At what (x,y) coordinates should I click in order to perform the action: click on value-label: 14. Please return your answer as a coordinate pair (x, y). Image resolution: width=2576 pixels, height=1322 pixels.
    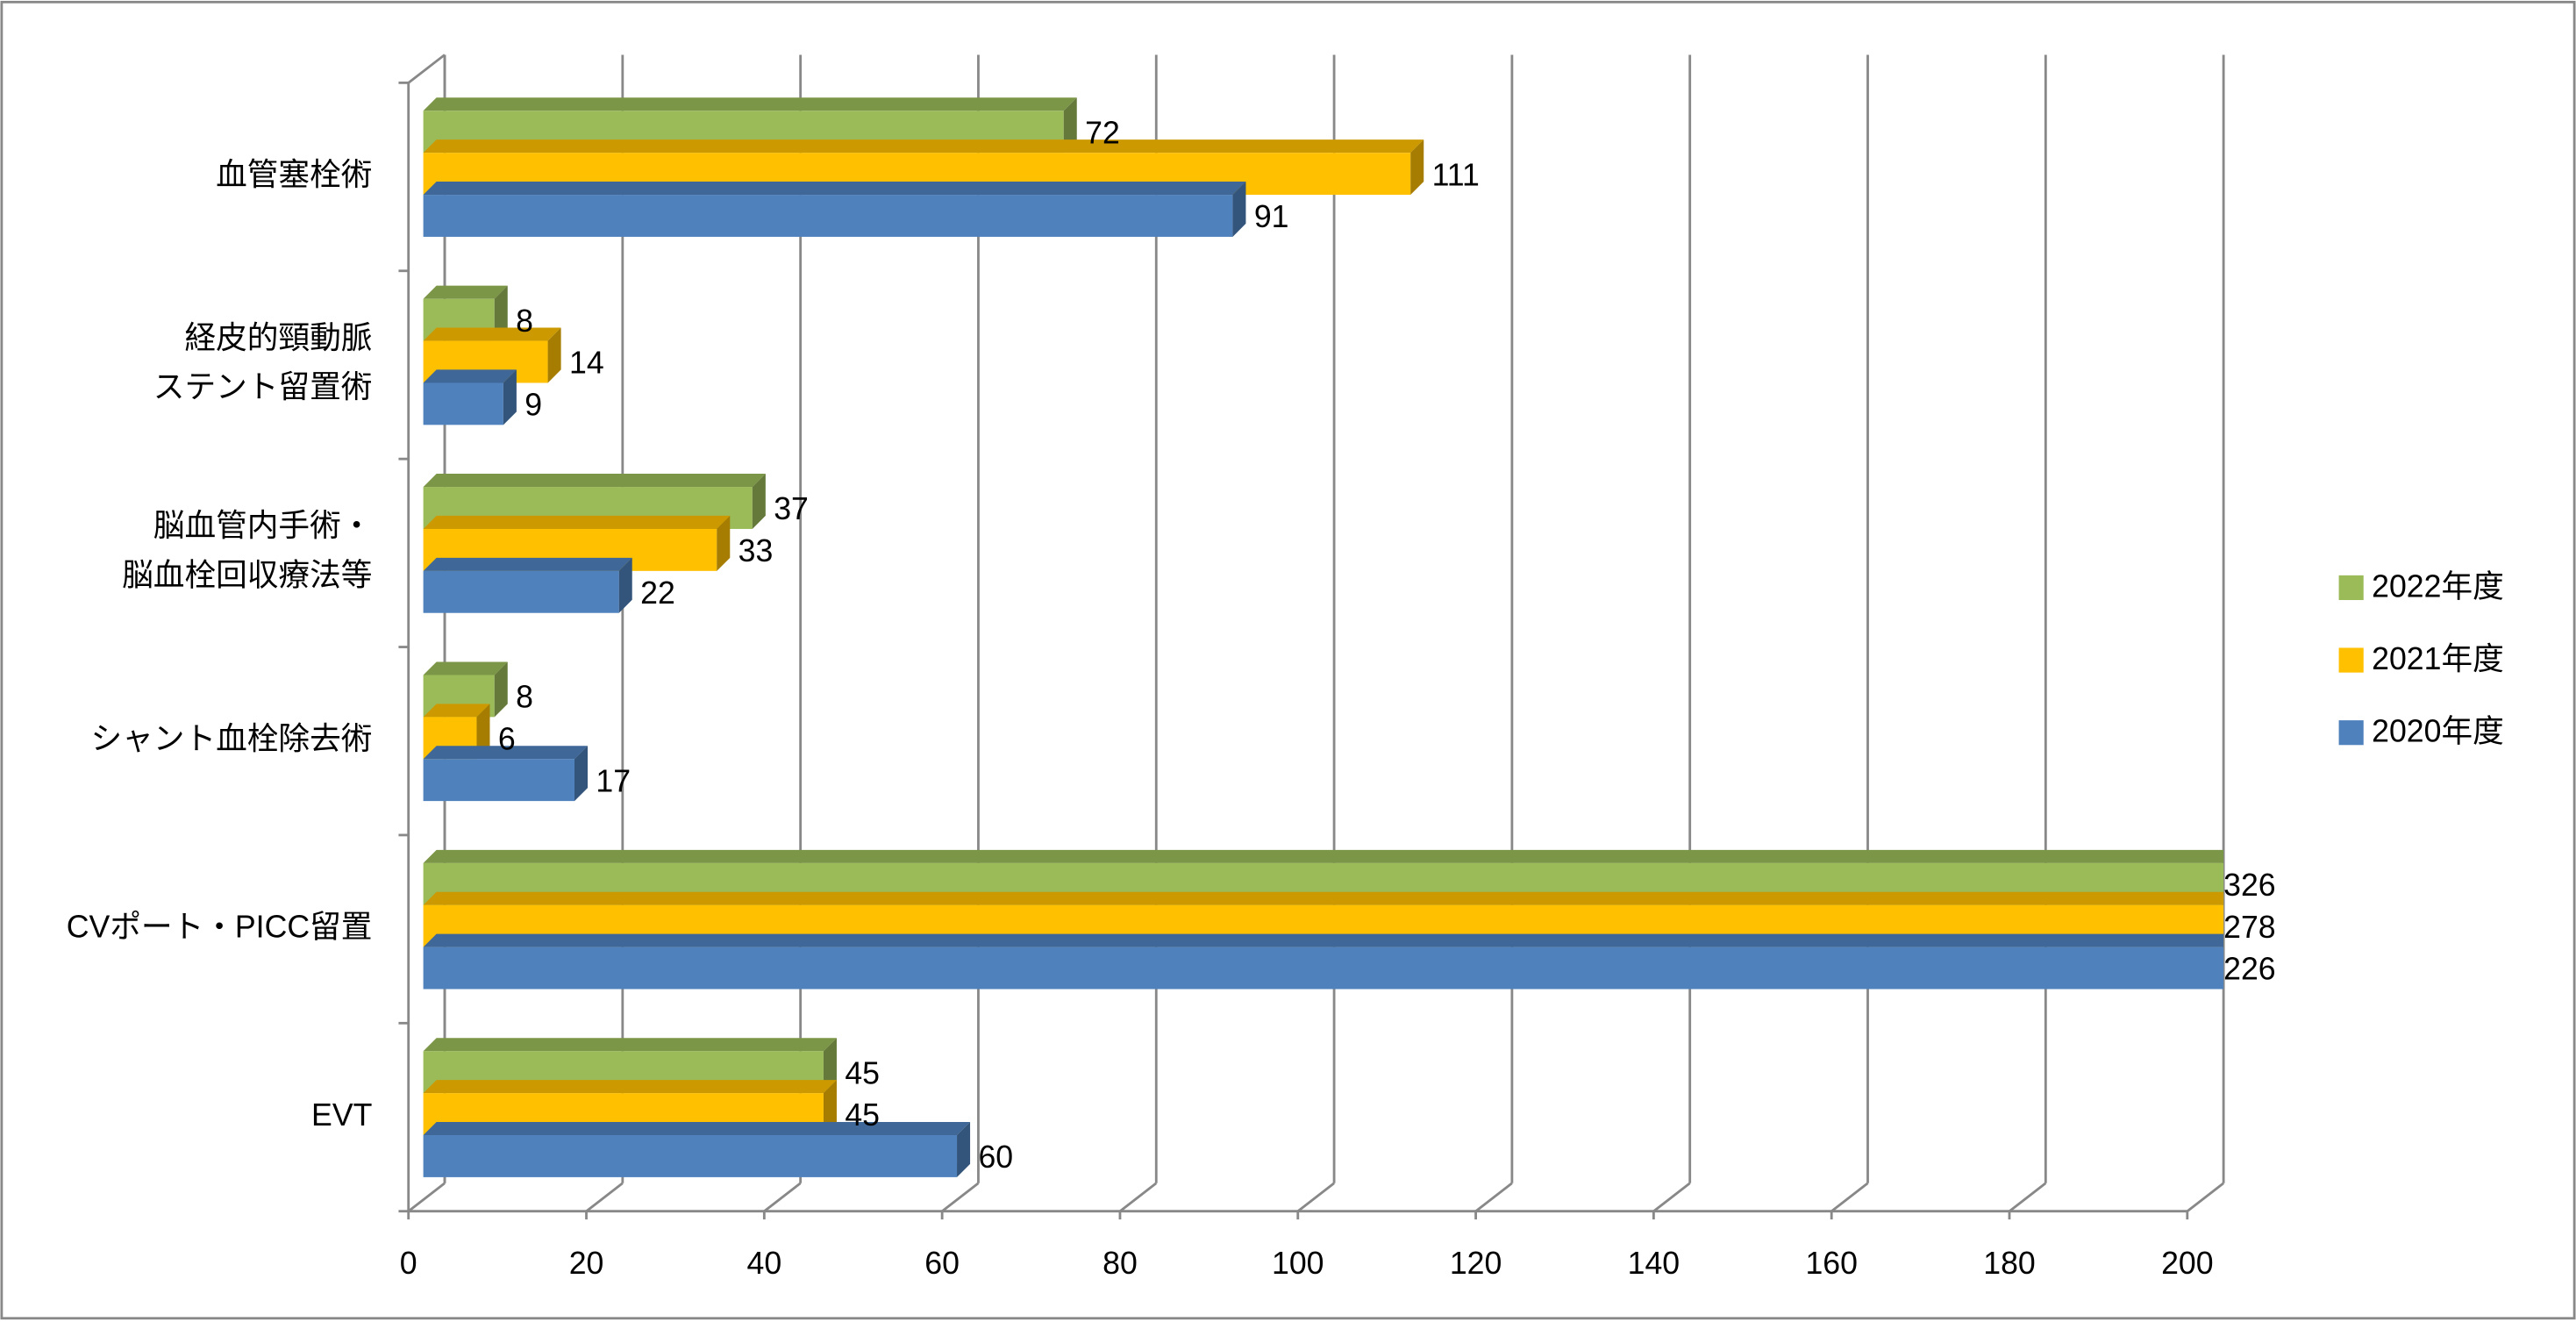
    Looking at the image, I should click on (587, 363).